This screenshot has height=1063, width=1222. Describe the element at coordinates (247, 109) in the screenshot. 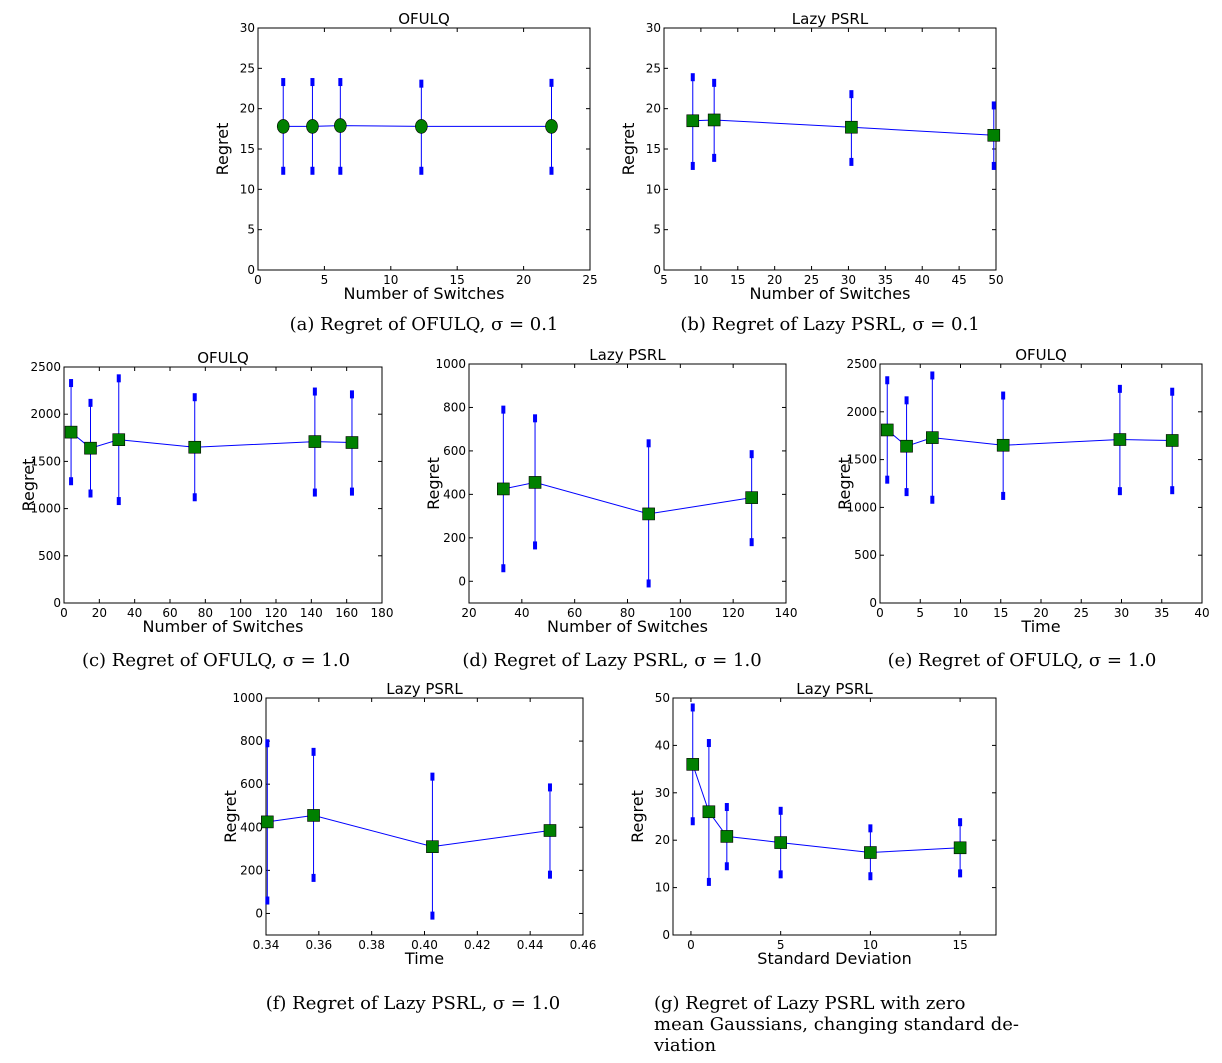

I see `y-tick-label: 20` at that location.